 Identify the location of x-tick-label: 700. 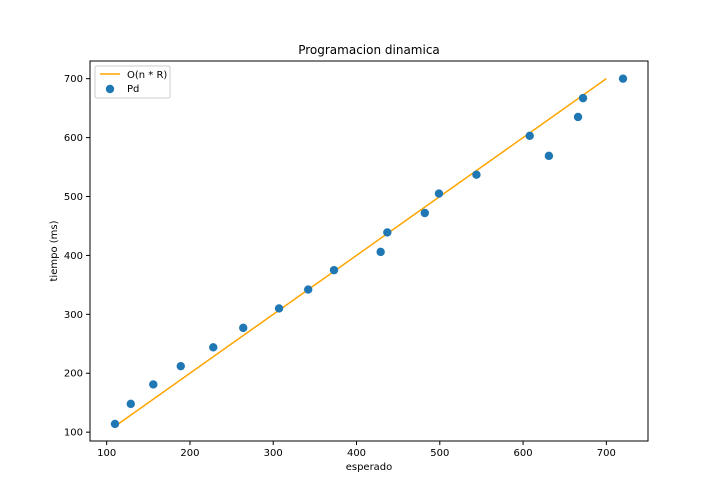
(606, 453).